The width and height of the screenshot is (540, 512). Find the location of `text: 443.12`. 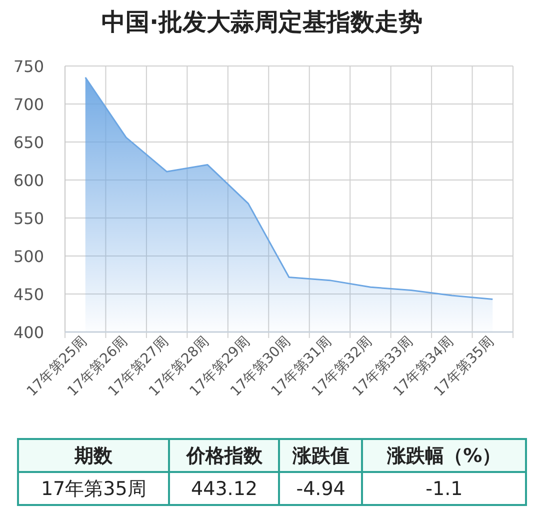

text: 443.12 is located at coordinates (224, 488).